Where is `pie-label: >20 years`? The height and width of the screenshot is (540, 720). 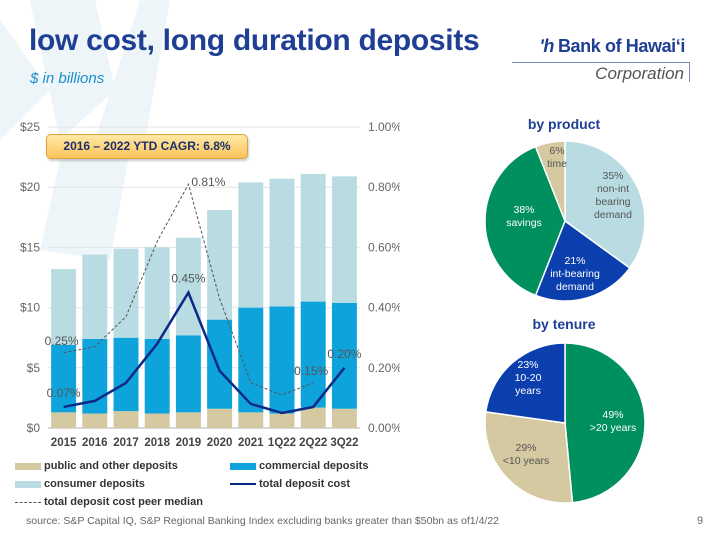
pie-label: >20 years is located at coordinates (613, 428).